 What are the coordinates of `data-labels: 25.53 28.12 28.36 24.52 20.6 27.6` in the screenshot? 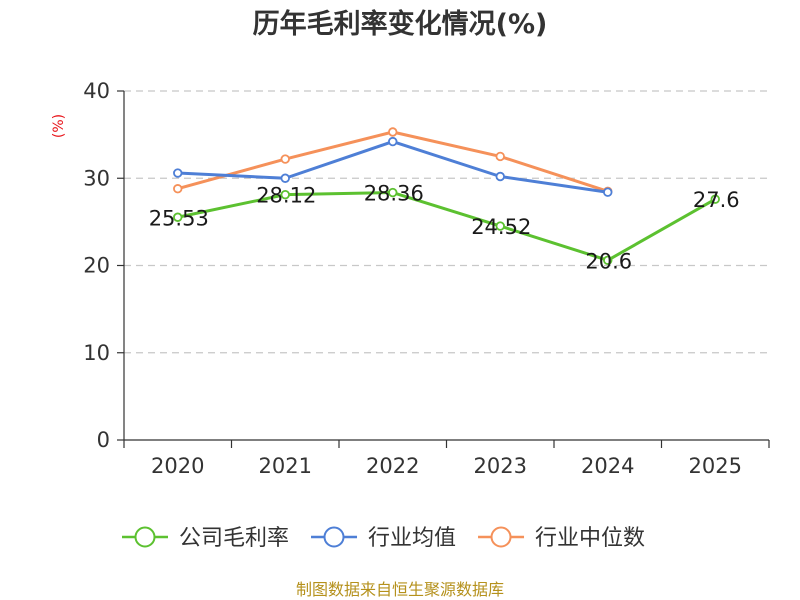 It's located at (444, 228).